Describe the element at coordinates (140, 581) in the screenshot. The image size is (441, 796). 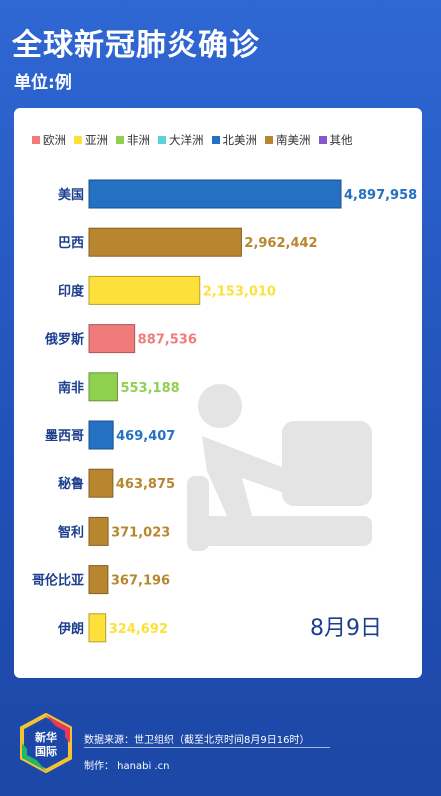
I see `value-label: 367,196` at that location.